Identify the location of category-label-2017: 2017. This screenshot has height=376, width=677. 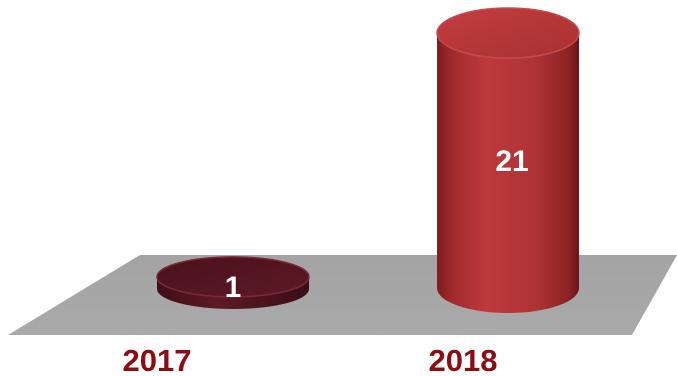
(157, 359).